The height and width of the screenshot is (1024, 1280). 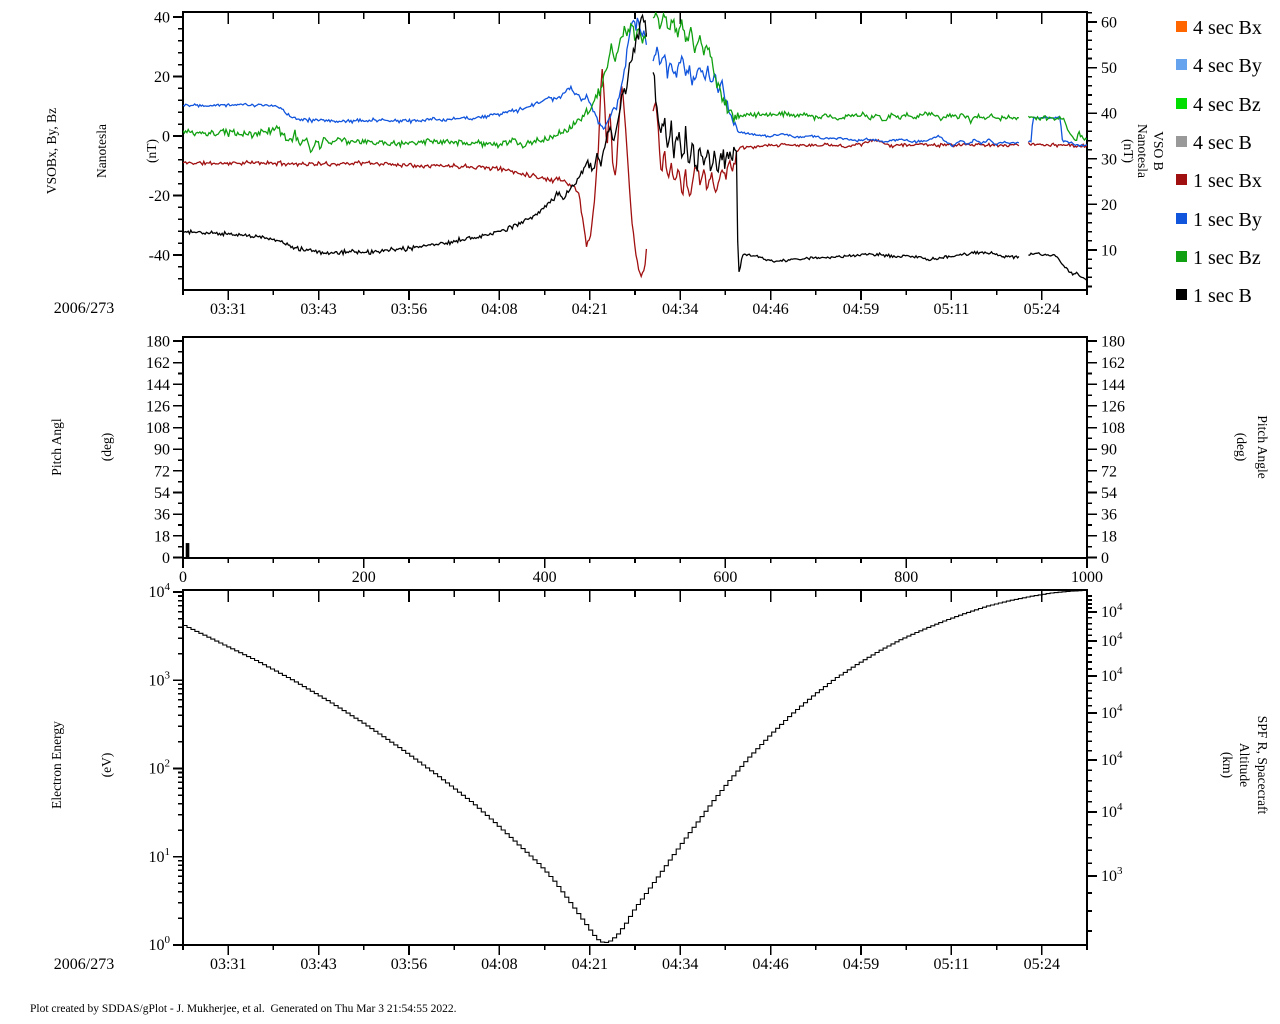 I want to click on pitch-data-marker, so click(x=187, y=550).